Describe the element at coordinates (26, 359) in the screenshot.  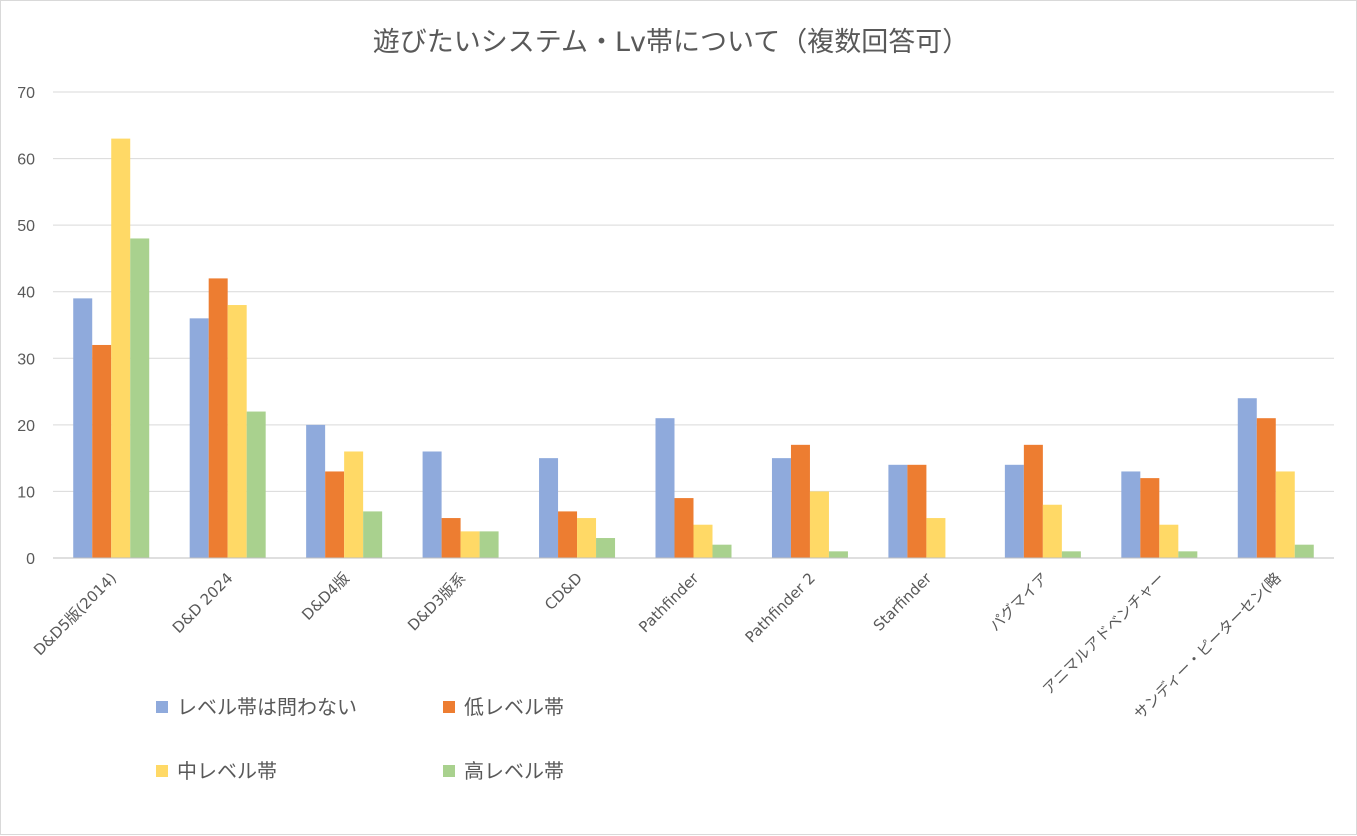
I see `y-tick-label: 30` at that location.